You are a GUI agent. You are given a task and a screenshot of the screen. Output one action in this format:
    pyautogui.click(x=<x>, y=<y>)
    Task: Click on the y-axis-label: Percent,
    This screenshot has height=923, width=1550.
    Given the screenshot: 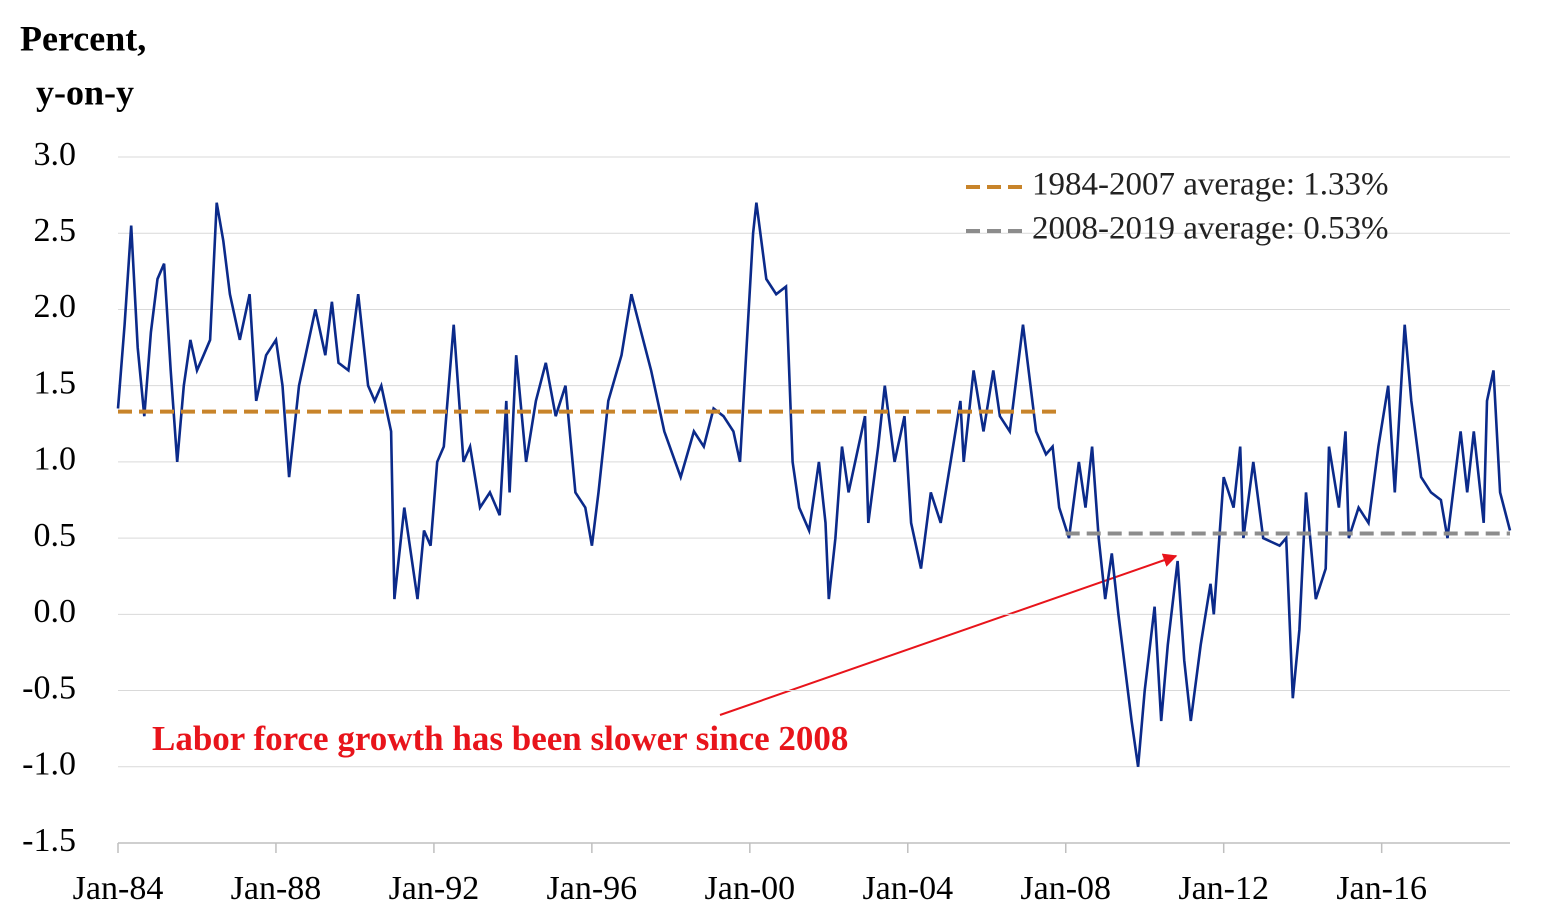 What is the action you would take?
    pyautogui.click(x=83, y=38)
    